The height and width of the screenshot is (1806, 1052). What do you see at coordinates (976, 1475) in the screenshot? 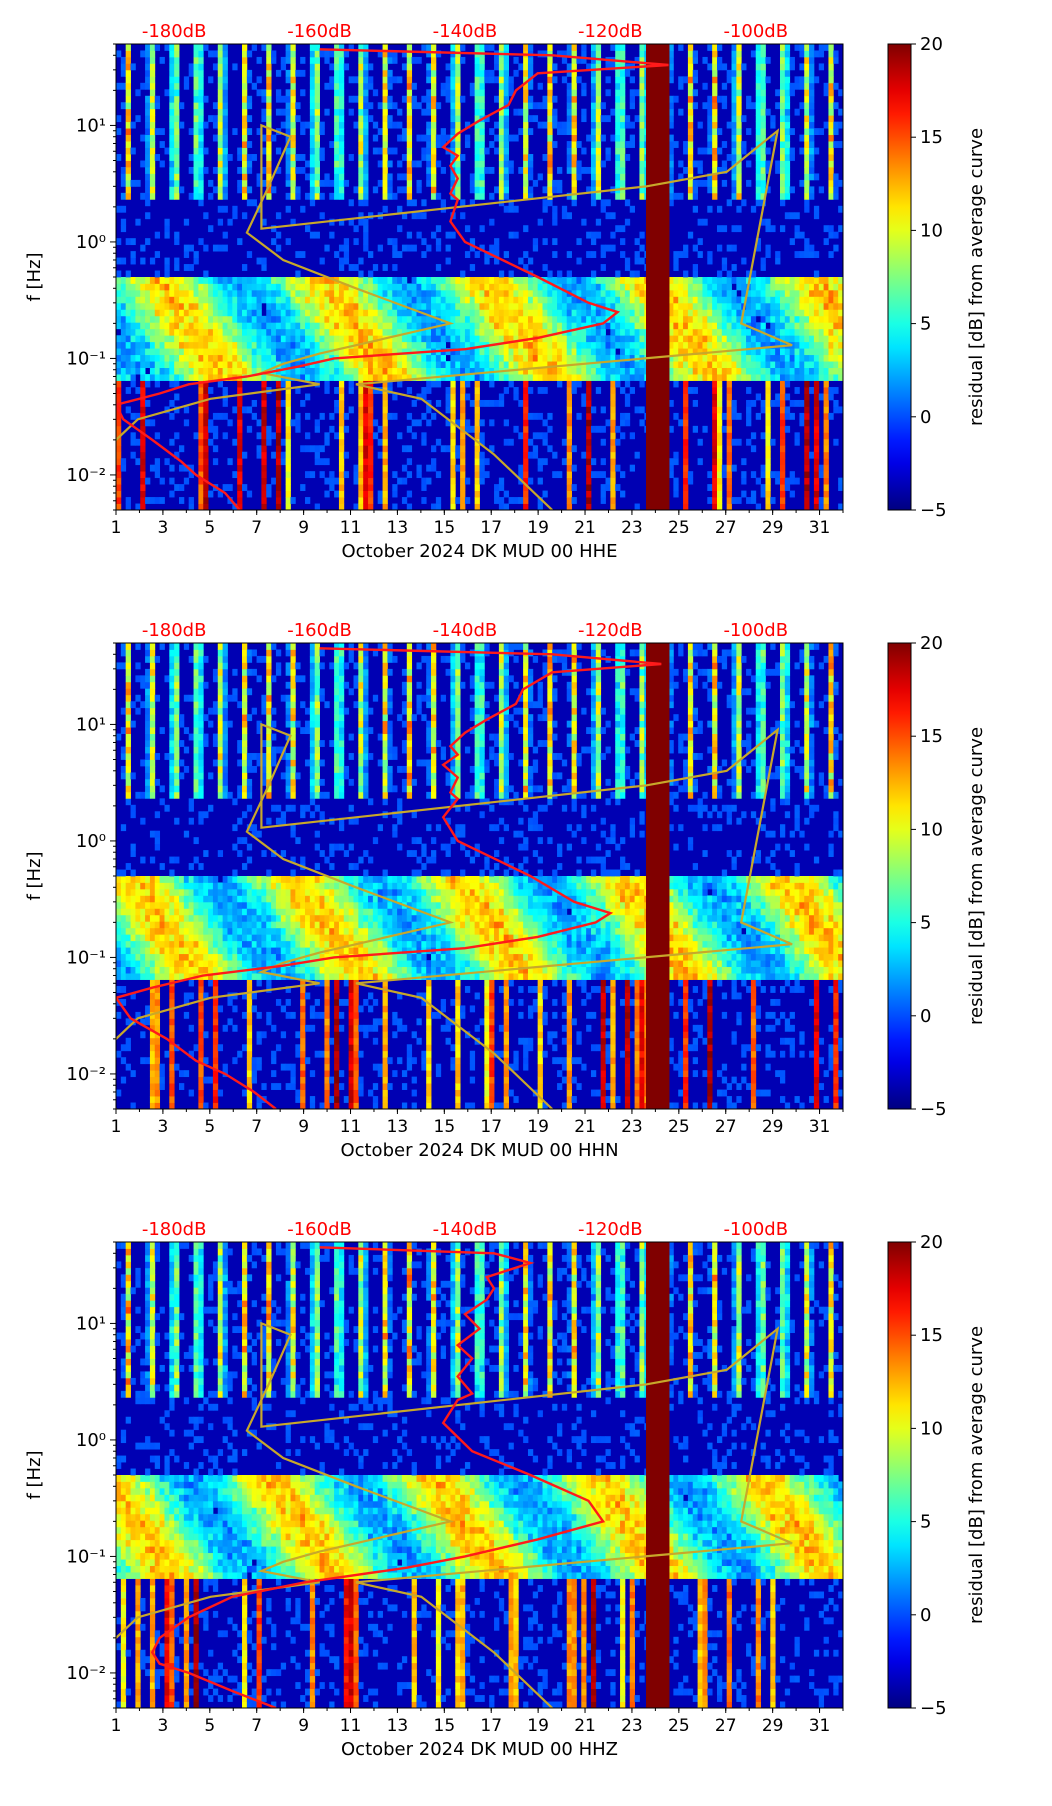
I see `colorbar-label: residual [dB] from average curve` at bounding box center [976, 1475].